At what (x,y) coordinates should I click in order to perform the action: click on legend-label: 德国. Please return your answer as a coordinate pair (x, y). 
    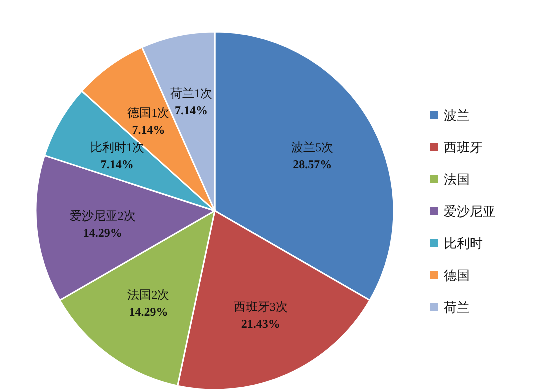
    Looking at the image, I should click on (457, 275).